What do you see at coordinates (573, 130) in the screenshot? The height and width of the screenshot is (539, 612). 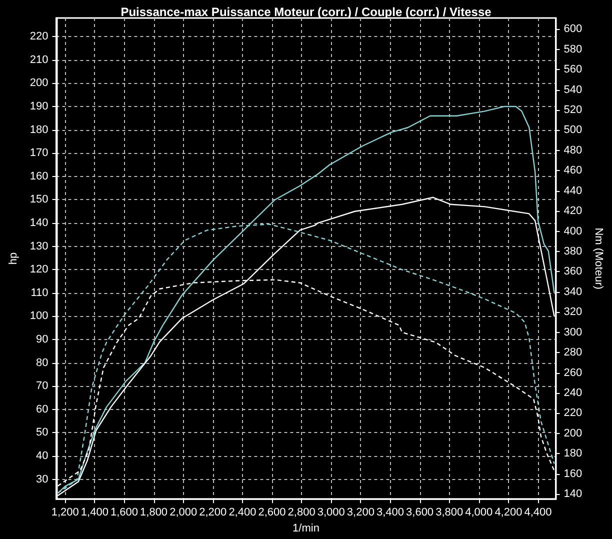 I see `y2-tick-label: 500` at bounding box center [573, 130].